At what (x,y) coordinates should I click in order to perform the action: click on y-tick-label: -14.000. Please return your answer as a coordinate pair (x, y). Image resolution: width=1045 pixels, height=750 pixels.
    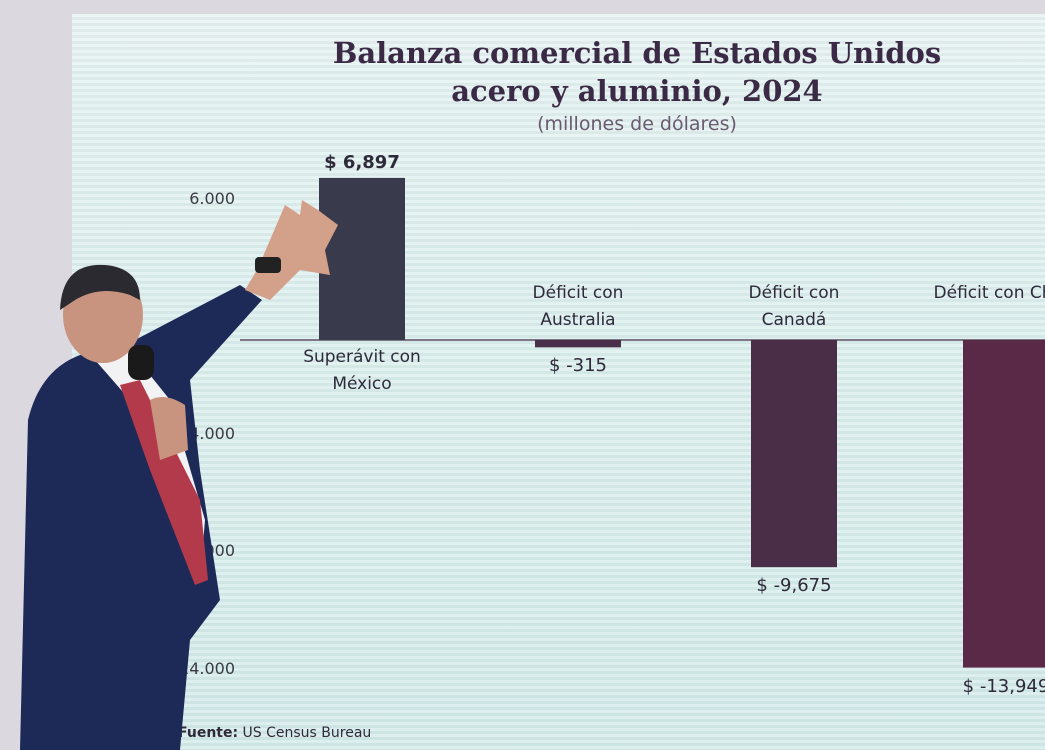
    Looking at the image, I should click on (204, 668).